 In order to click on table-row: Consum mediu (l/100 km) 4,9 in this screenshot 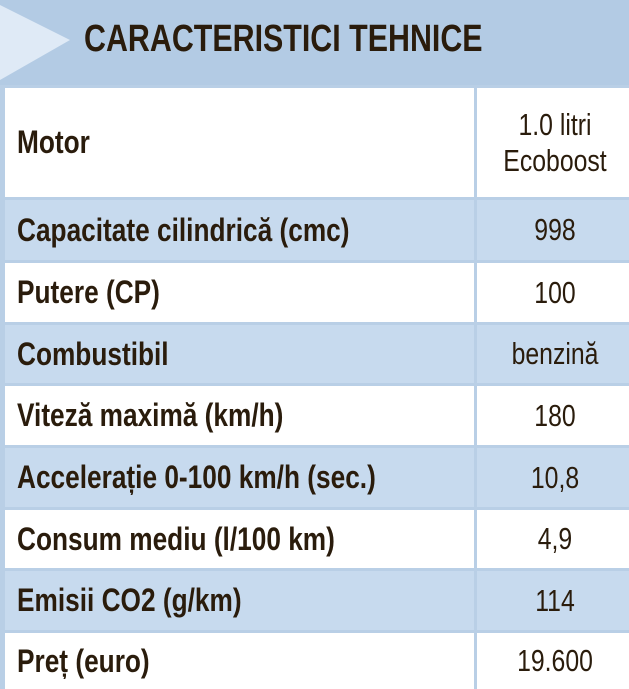, I will do `click(317, 537)`.